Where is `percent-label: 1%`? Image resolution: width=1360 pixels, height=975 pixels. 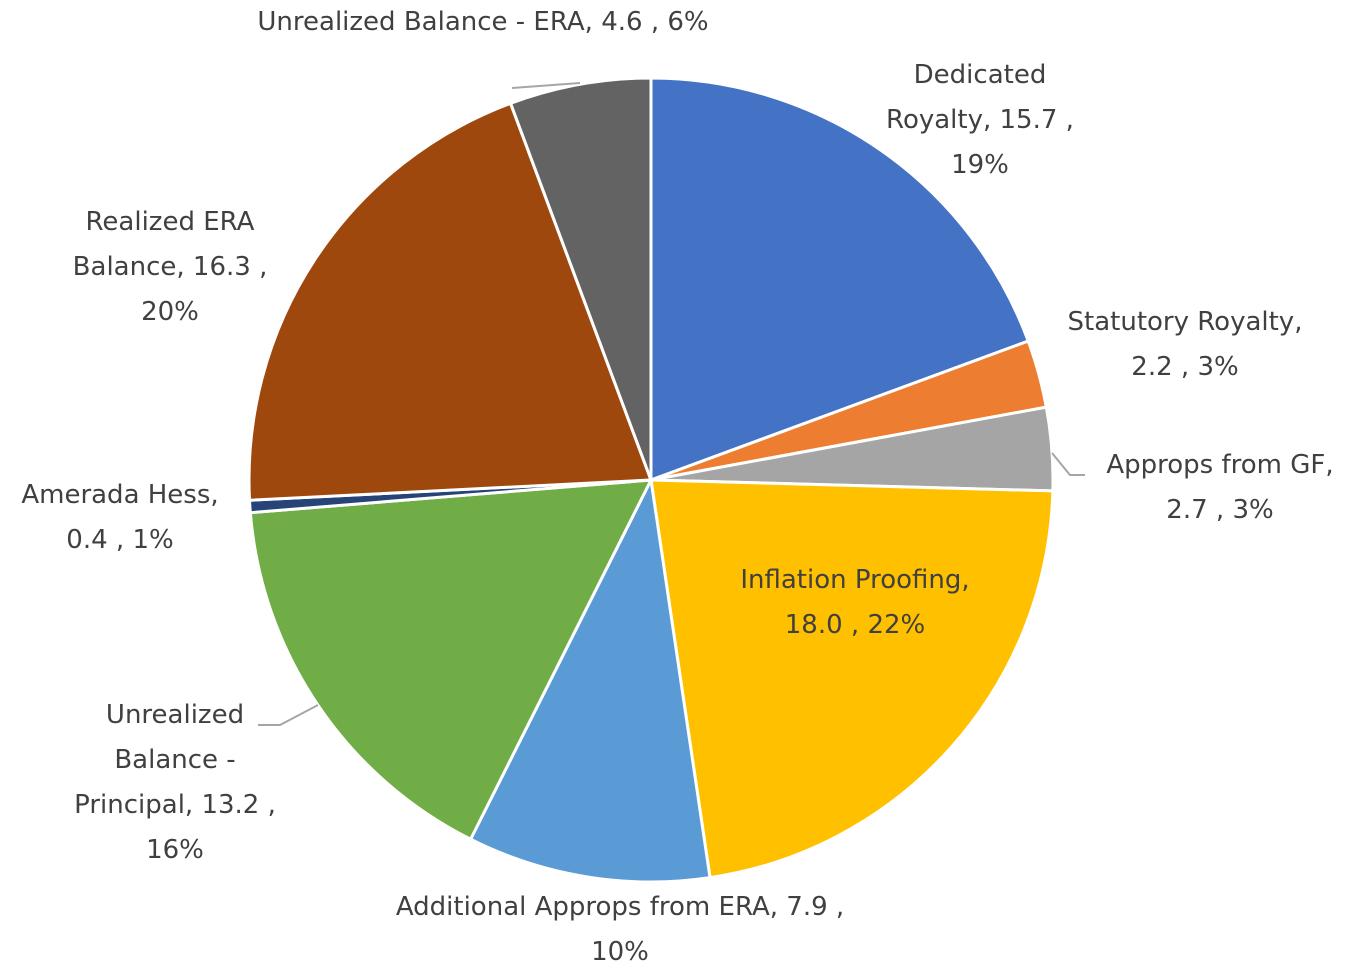
percent-label: 1% is located at coordinates (153, 540).